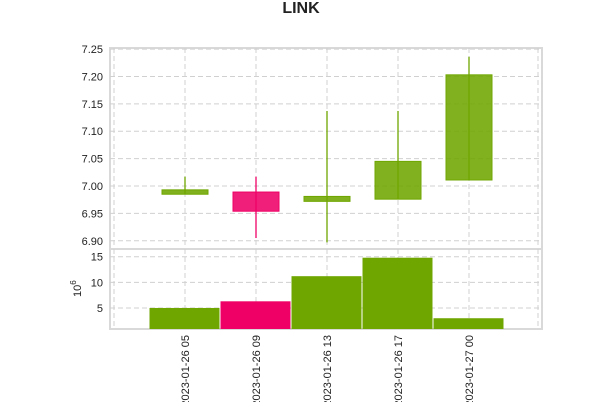 The image size is (603, 402). I want to click on price-tick-label: 7.25, so click(92, 50).